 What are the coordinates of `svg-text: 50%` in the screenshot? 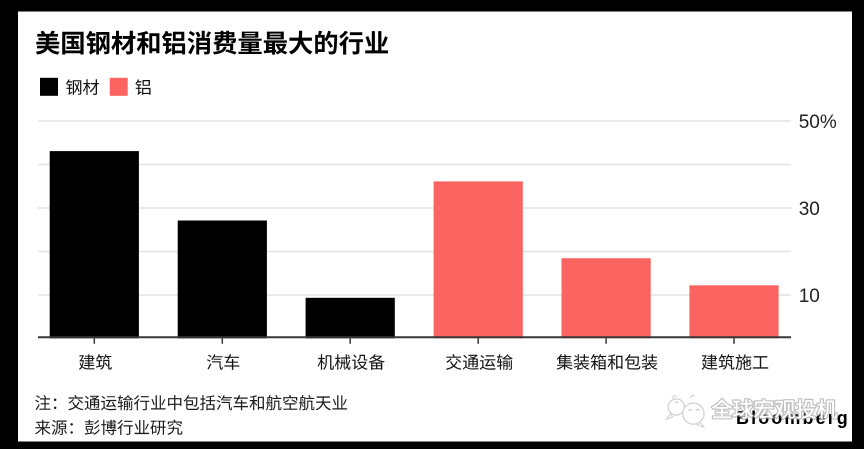 It's located at (818, 122).